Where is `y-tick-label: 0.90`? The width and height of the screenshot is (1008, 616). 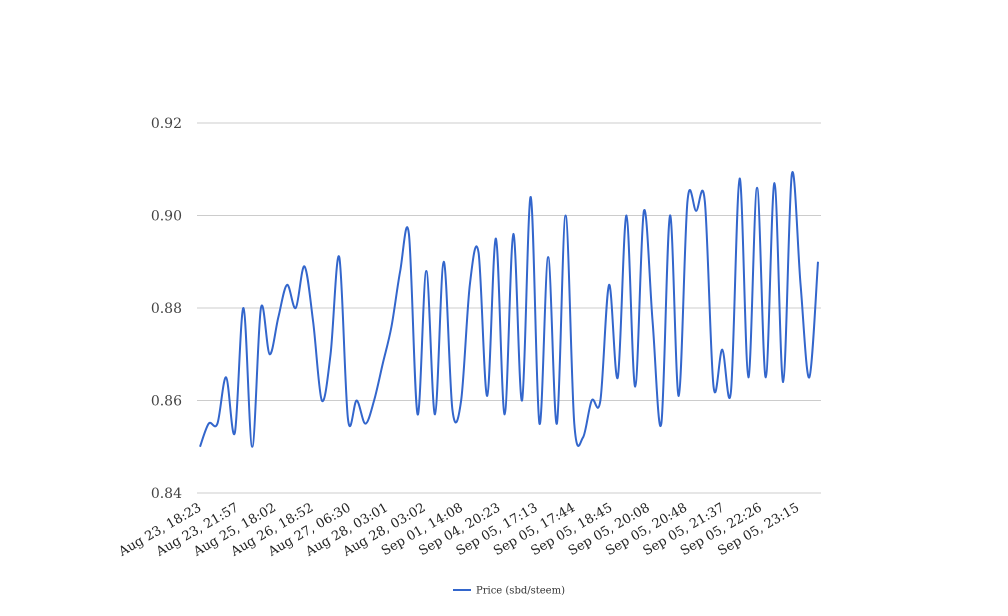 y-tick-label: 0.90 is located at coordinates (166, 217).